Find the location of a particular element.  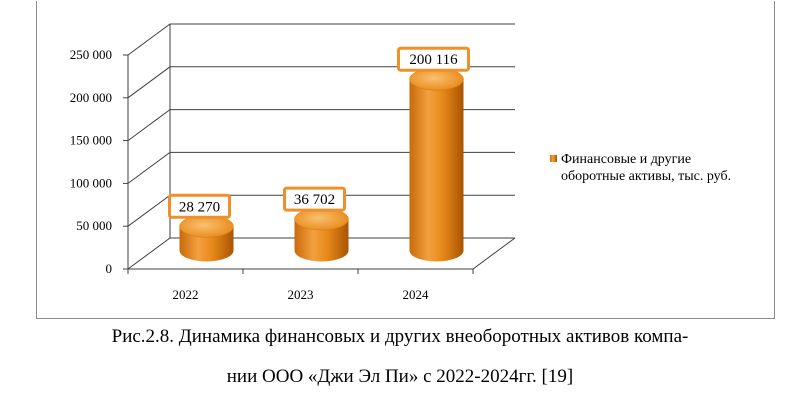

y-tick-label: 200 000 is located at coordinates (91, 97).